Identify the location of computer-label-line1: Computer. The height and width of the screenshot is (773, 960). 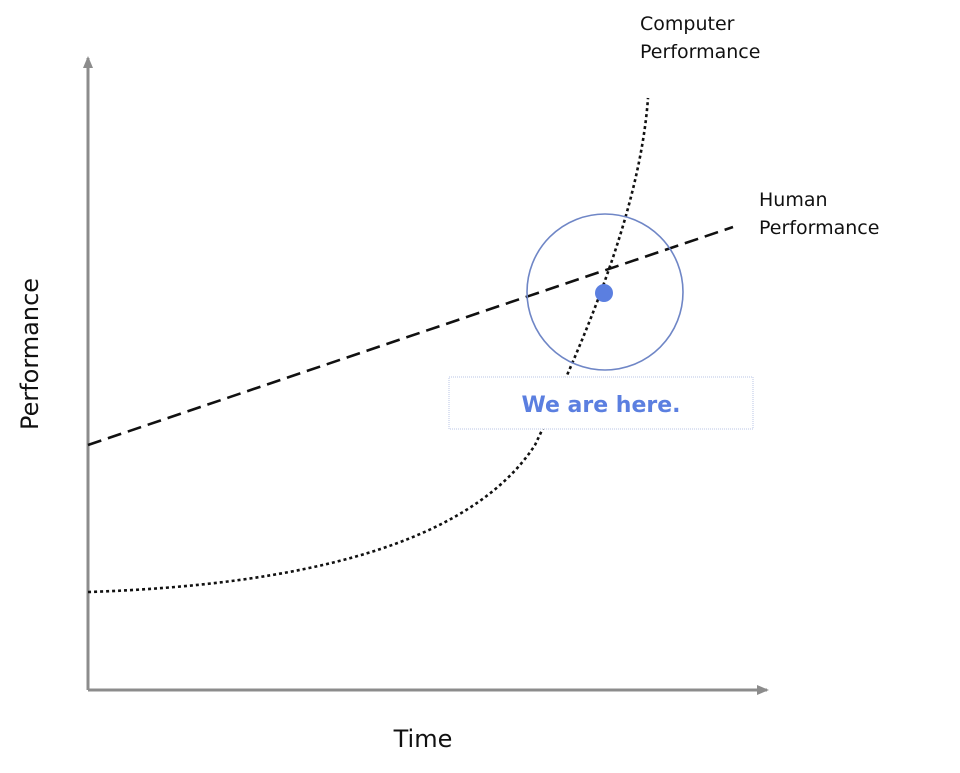
(687, 24).